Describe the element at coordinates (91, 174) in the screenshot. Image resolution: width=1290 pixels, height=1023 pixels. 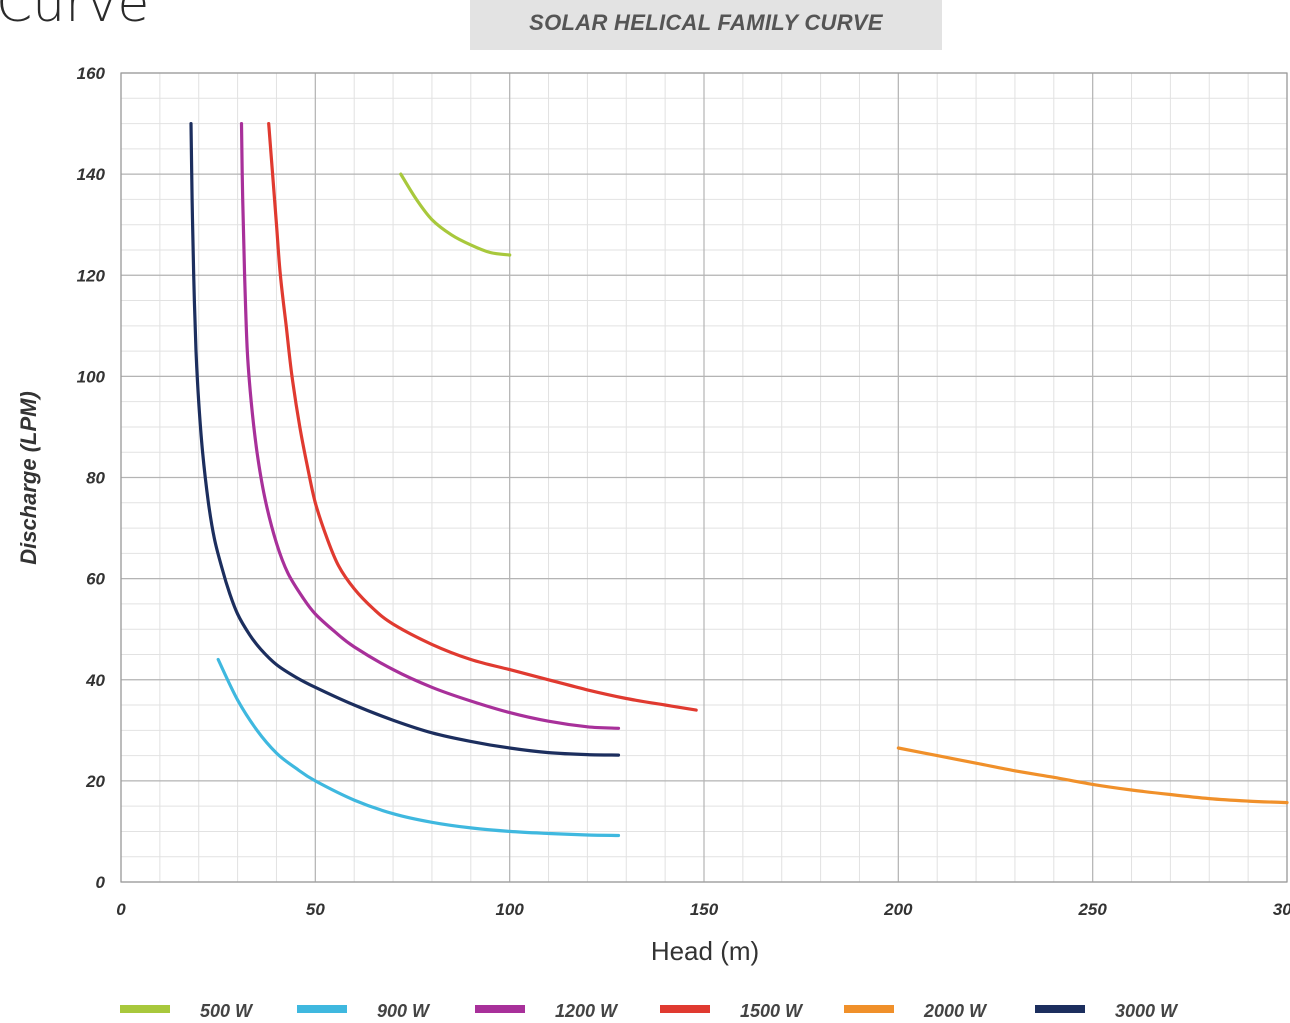
I see `y-tick-label: 140` at that location.